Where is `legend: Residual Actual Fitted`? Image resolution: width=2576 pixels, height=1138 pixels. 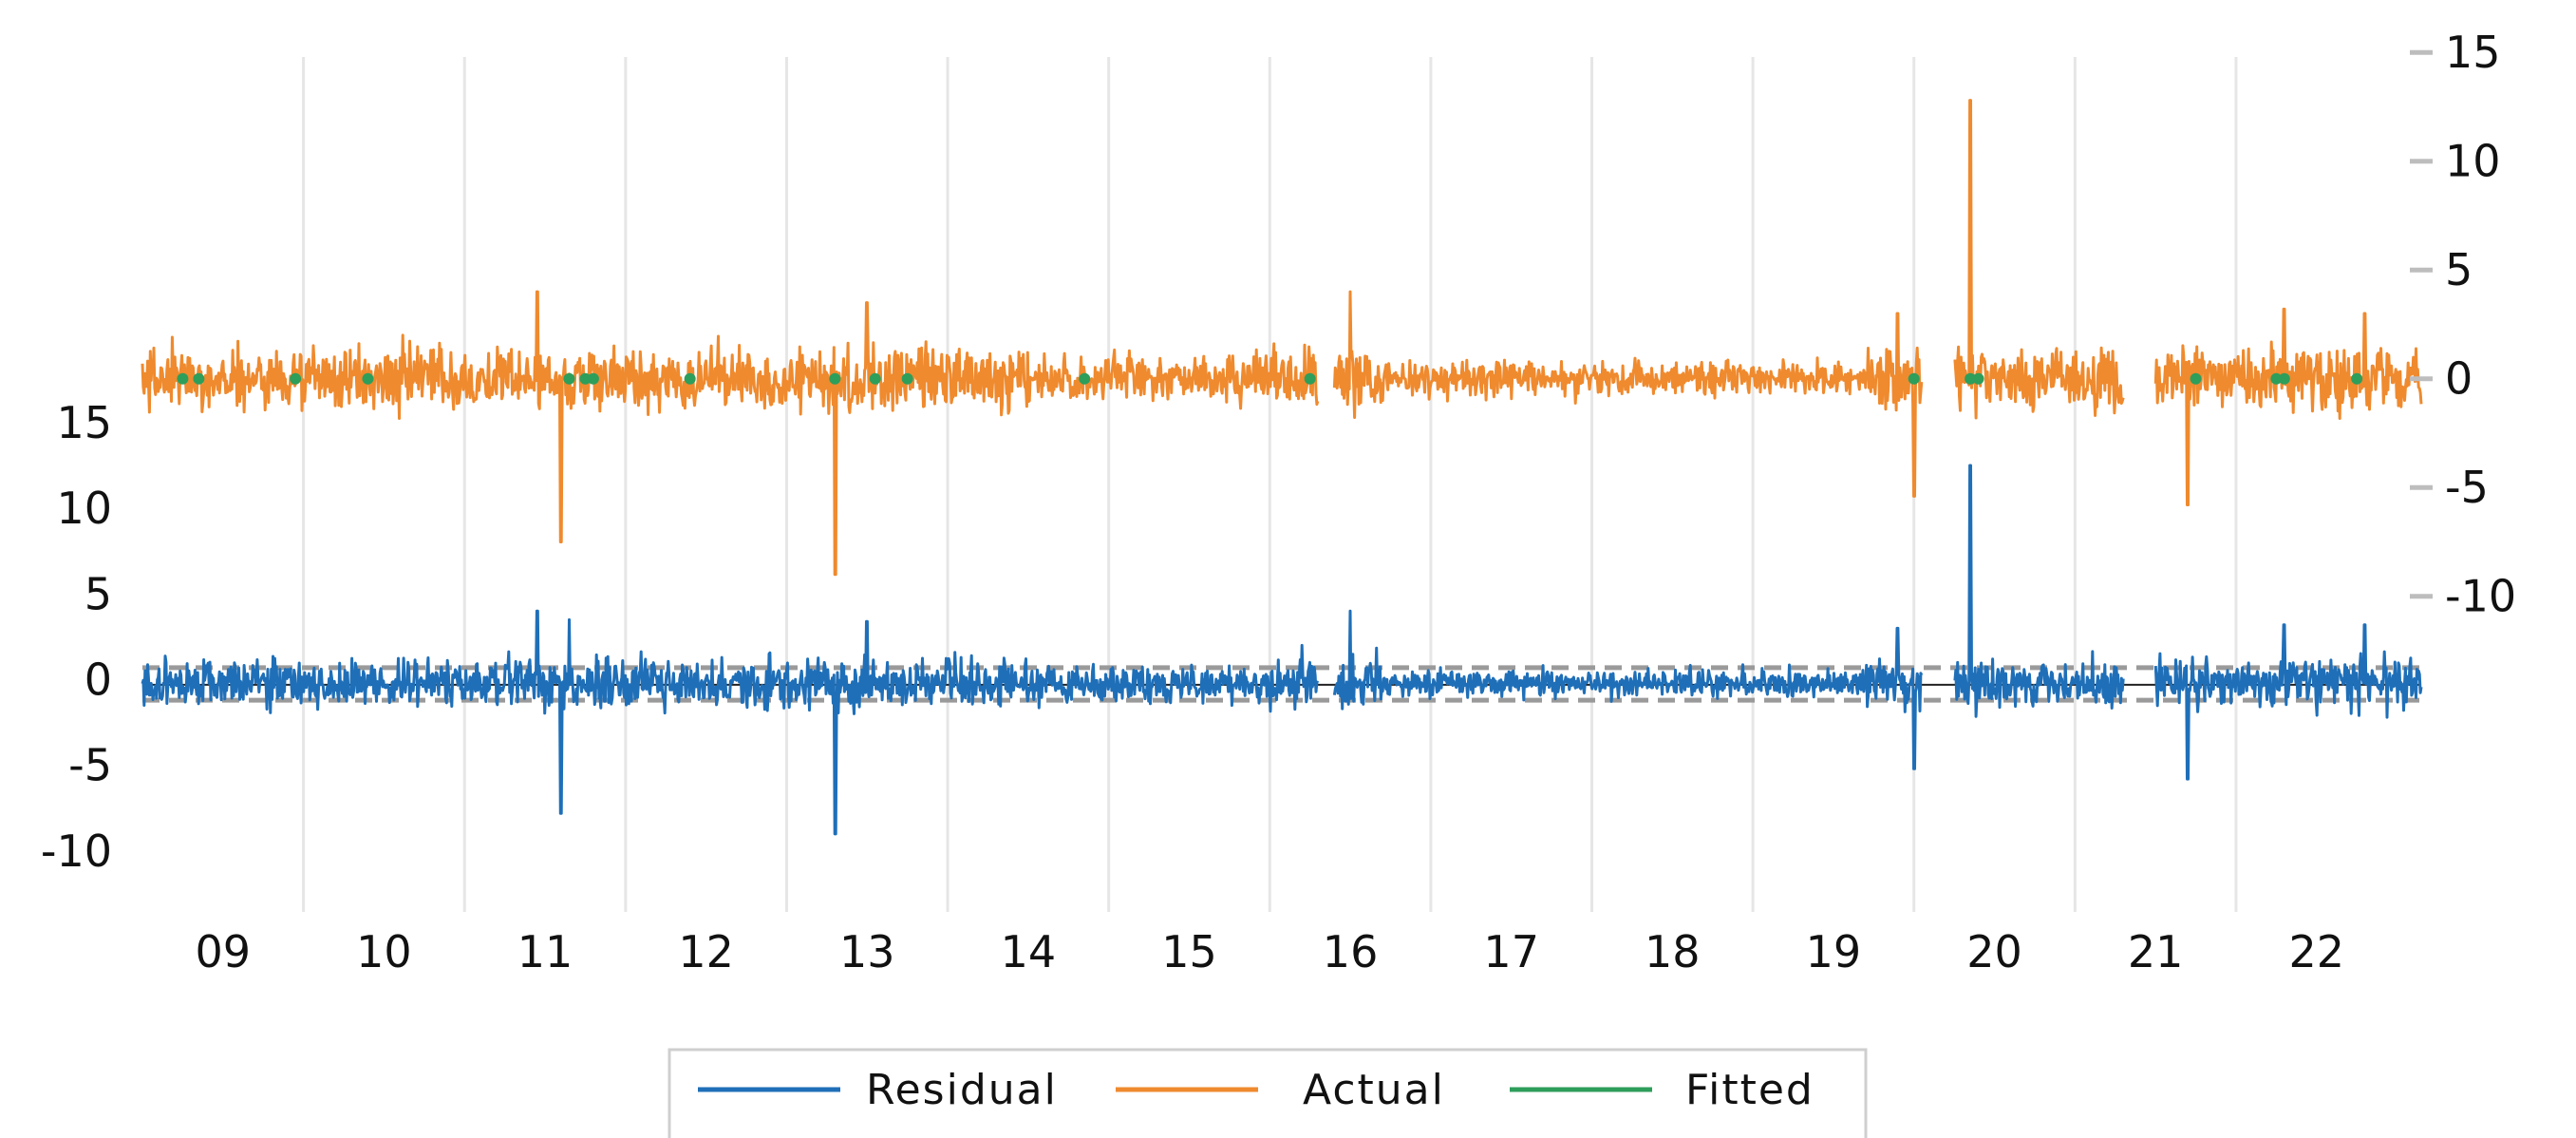 legend: Residual Actual Fitted is located at coordinates (1268, 1093).